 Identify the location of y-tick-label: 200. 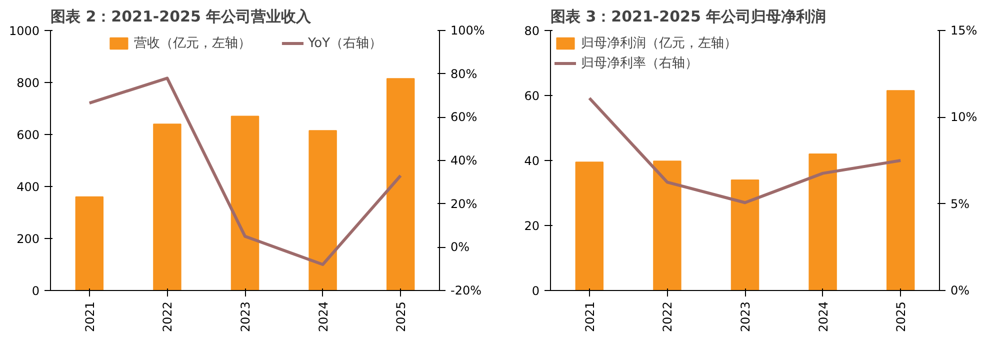
(28, 239).